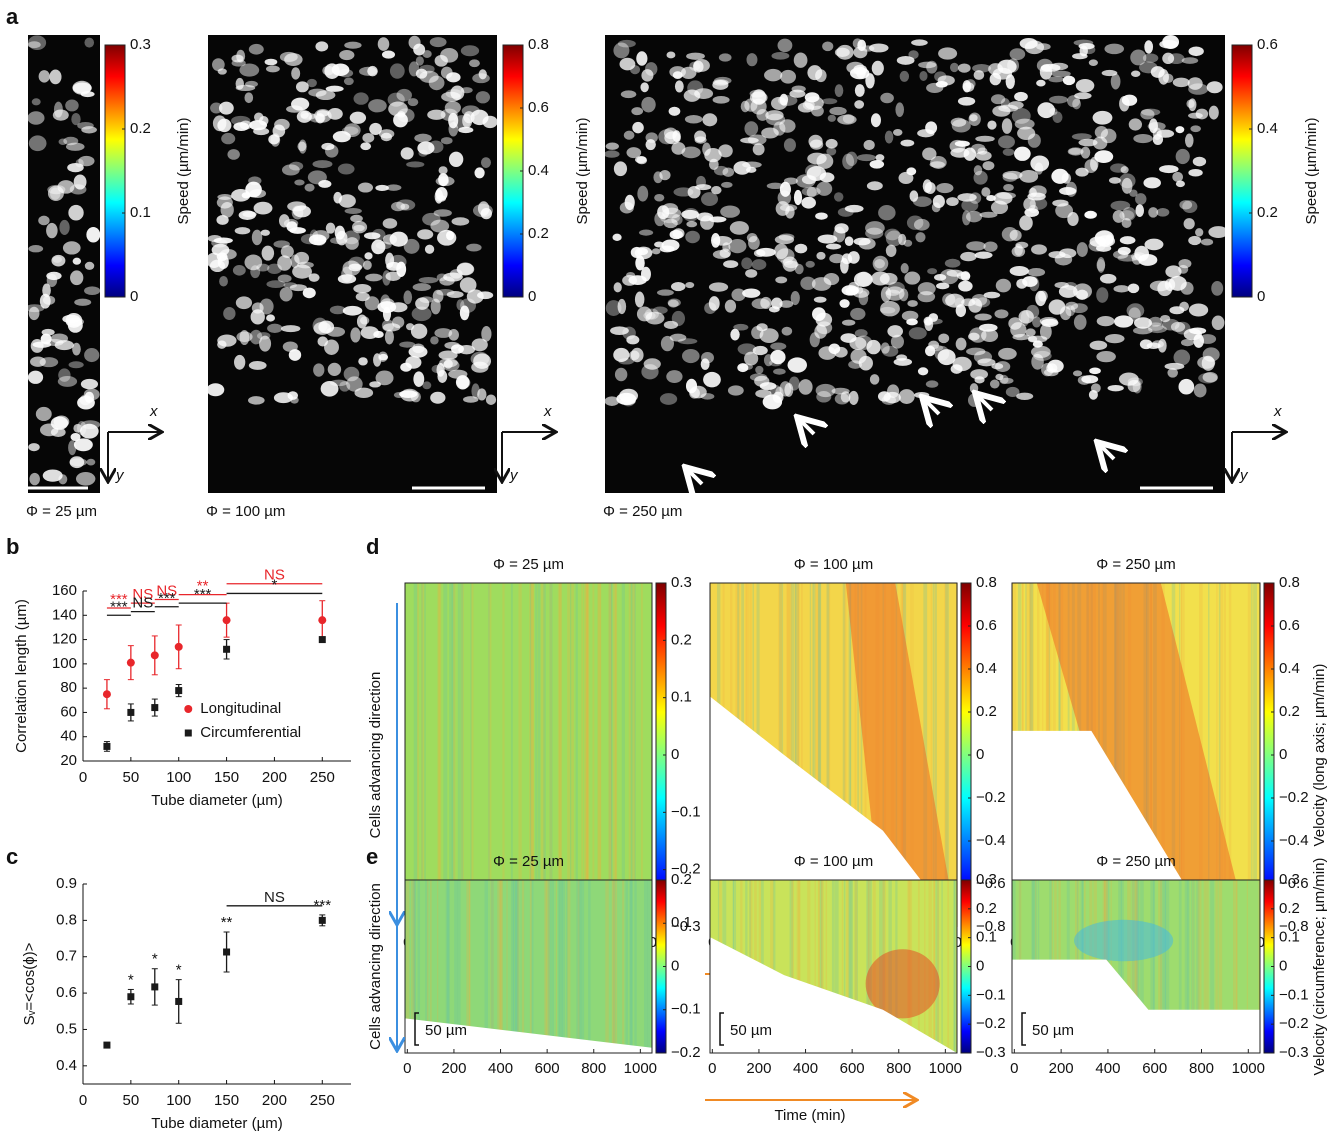  I want to click on colorbar-tick-label: 0.6, so click(986, 625).